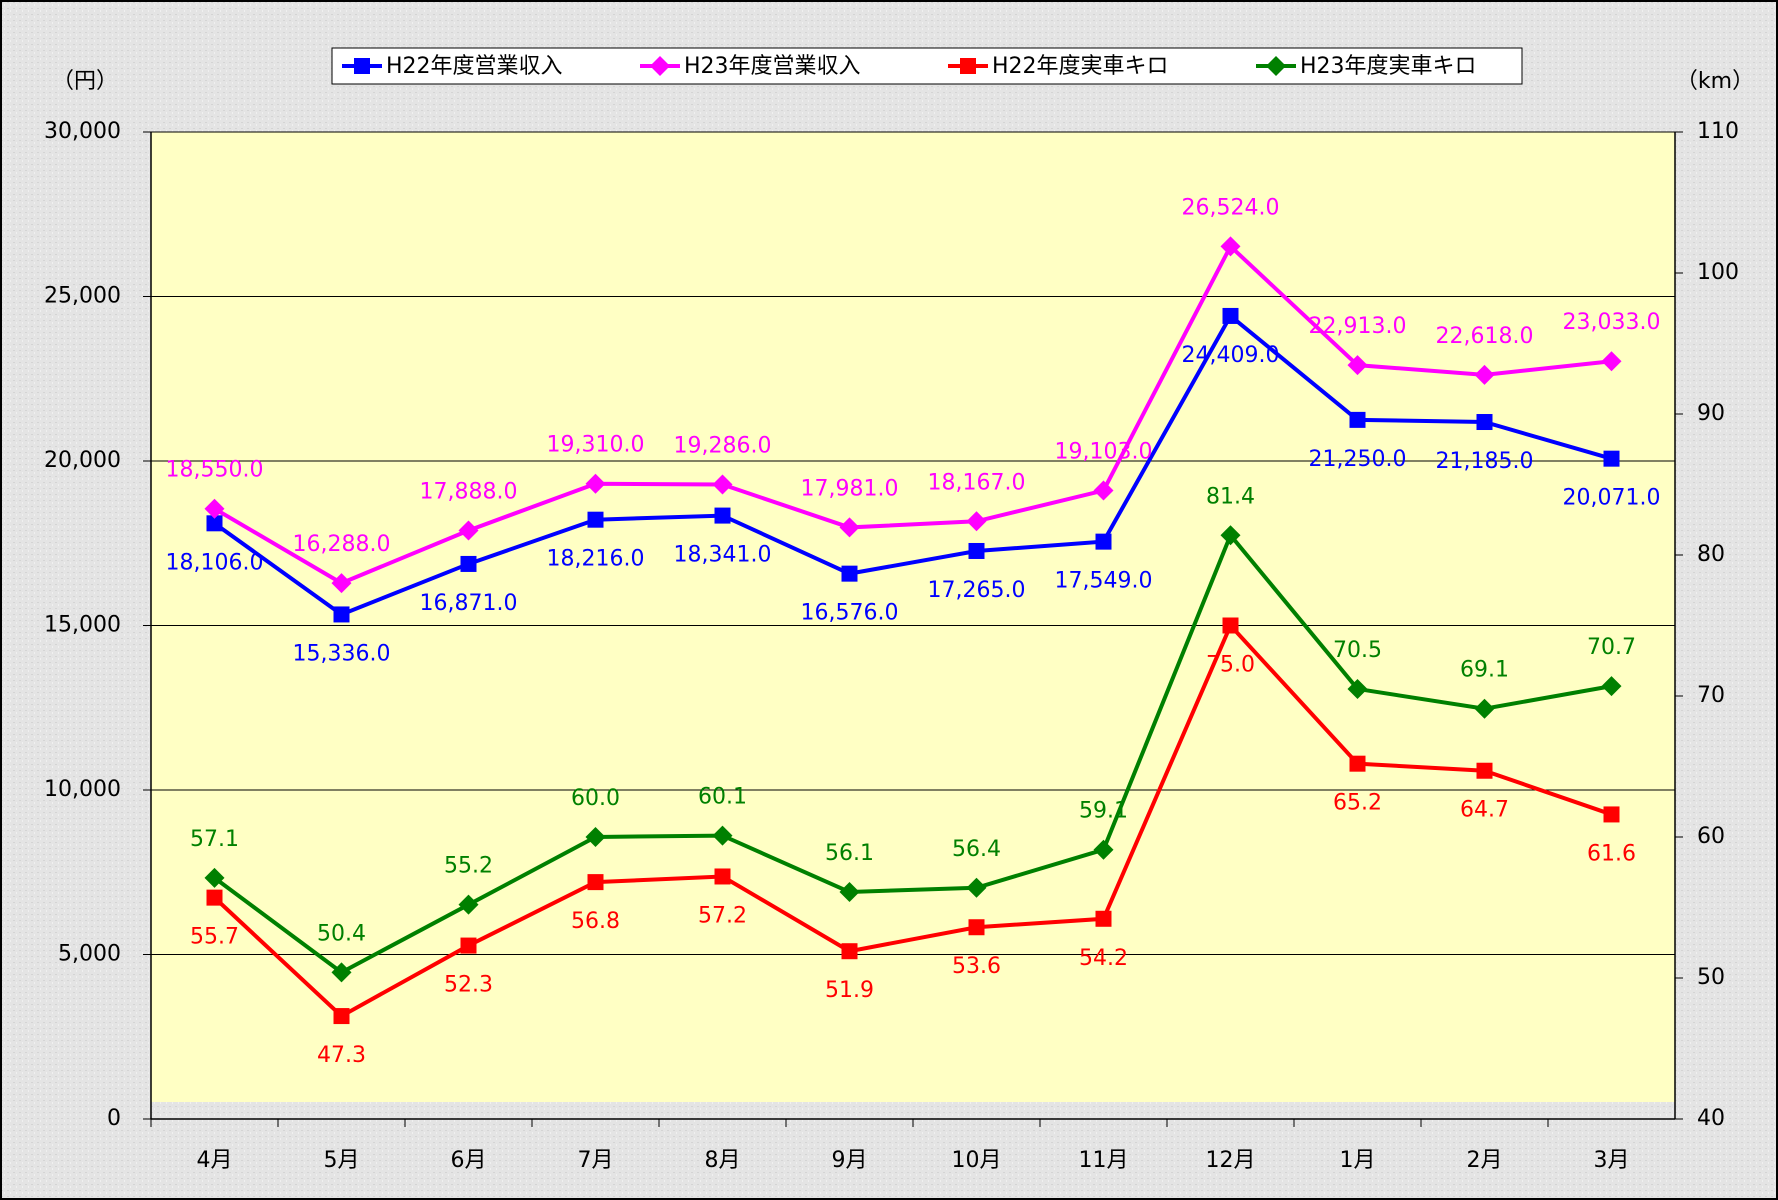  Describe the element at coordinates (596, 559) in the screenshot. I see `data-label: 18,216.0` at that location.